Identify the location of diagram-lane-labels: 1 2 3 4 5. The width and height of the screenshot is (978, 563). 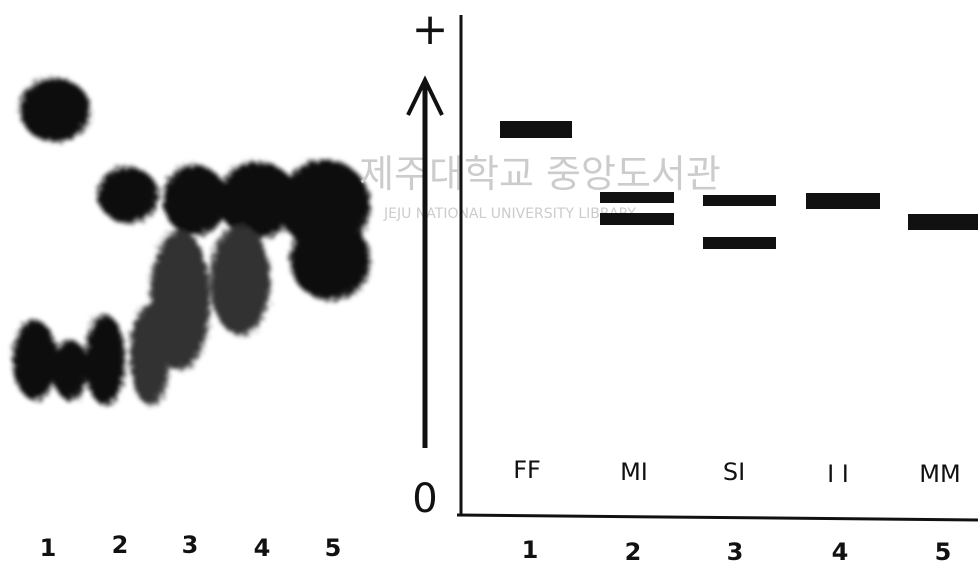
(737, 549).